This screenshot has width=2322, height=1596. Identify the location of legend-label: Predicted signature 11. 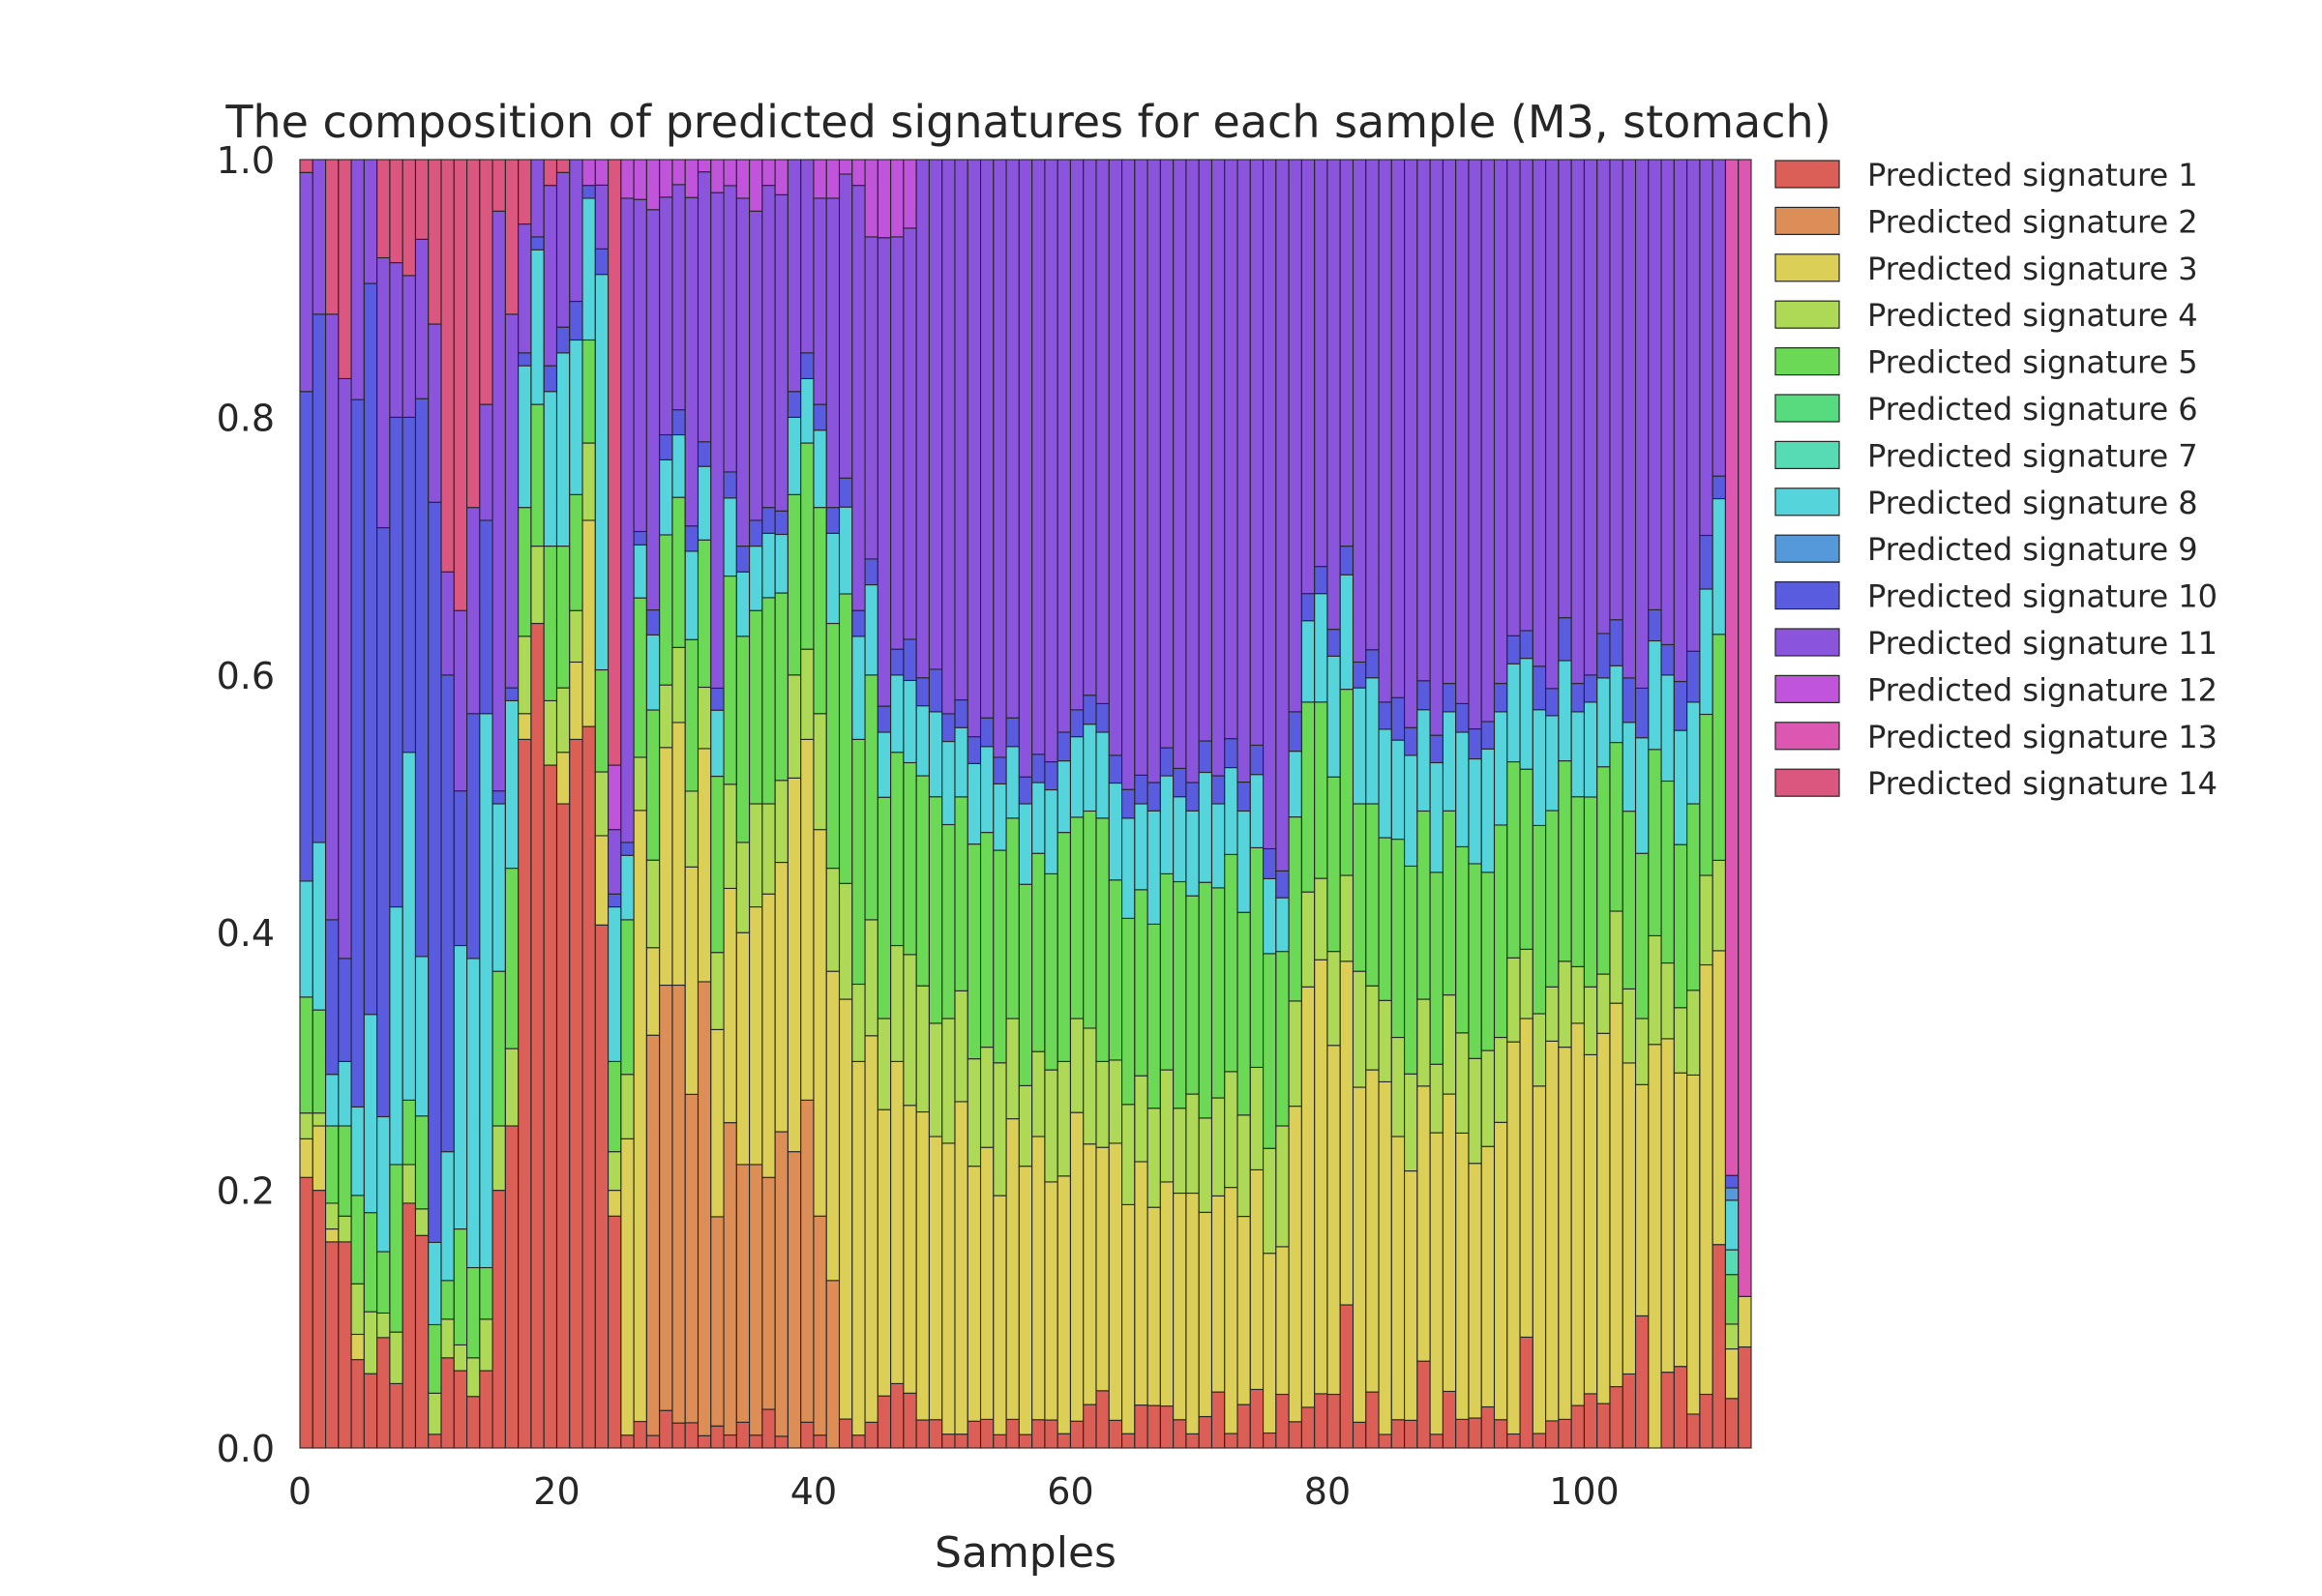
(2042, 643).